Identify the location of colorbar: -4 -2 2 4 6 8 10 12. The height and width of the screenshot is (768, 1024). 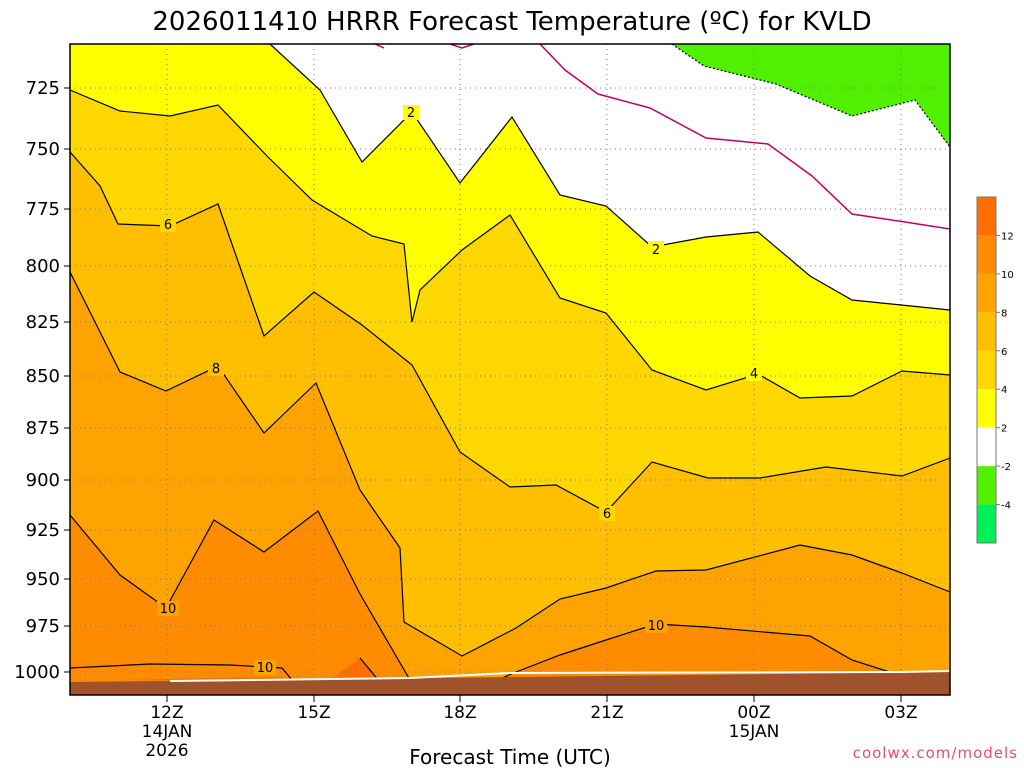
(995, 370).